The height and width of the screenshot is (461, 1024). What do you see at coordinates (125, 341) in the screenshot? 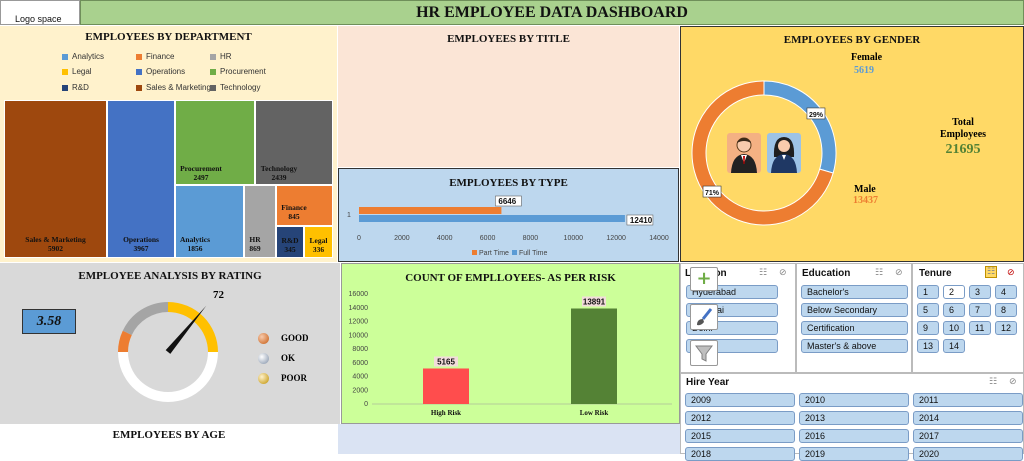
I see `gauge-segment-good` at bounding box center [125, 341].